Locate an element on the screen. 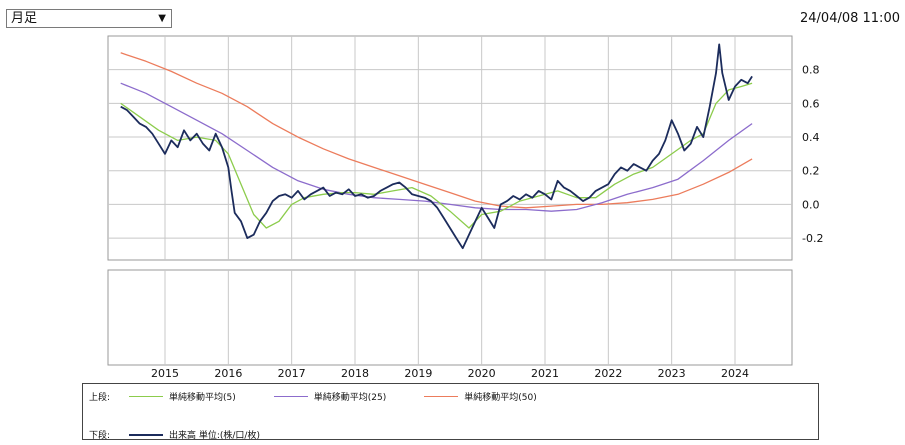 This screenshot has height=445, width=905. legend-swatch-sma5 is located at coordinates (146, 396).